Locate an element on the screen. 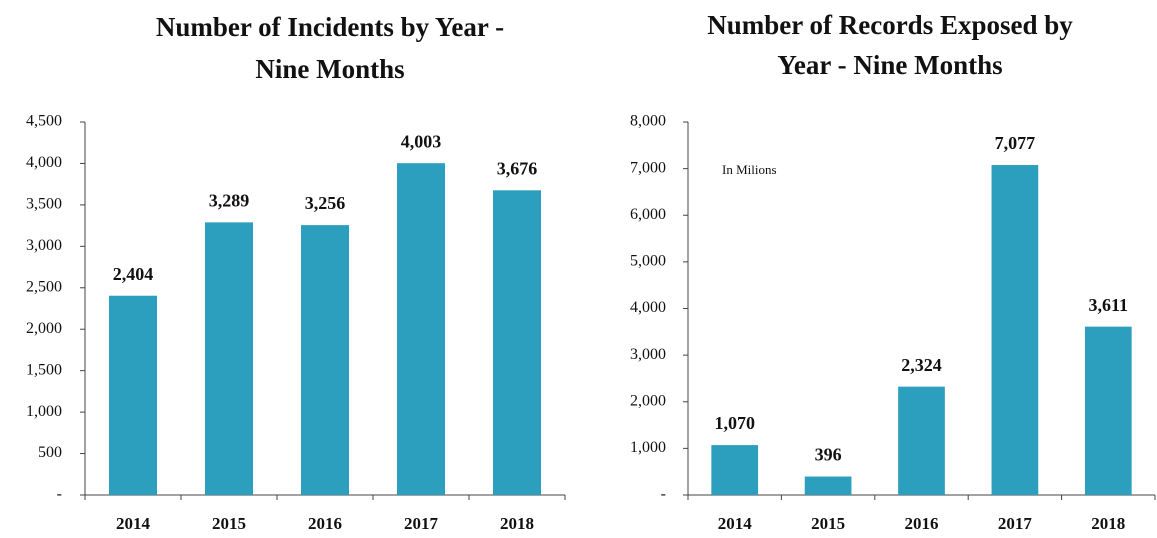 This screenshot has height=538, width=1157. data-label: 3,611 is located at coordinates (1109, 305).